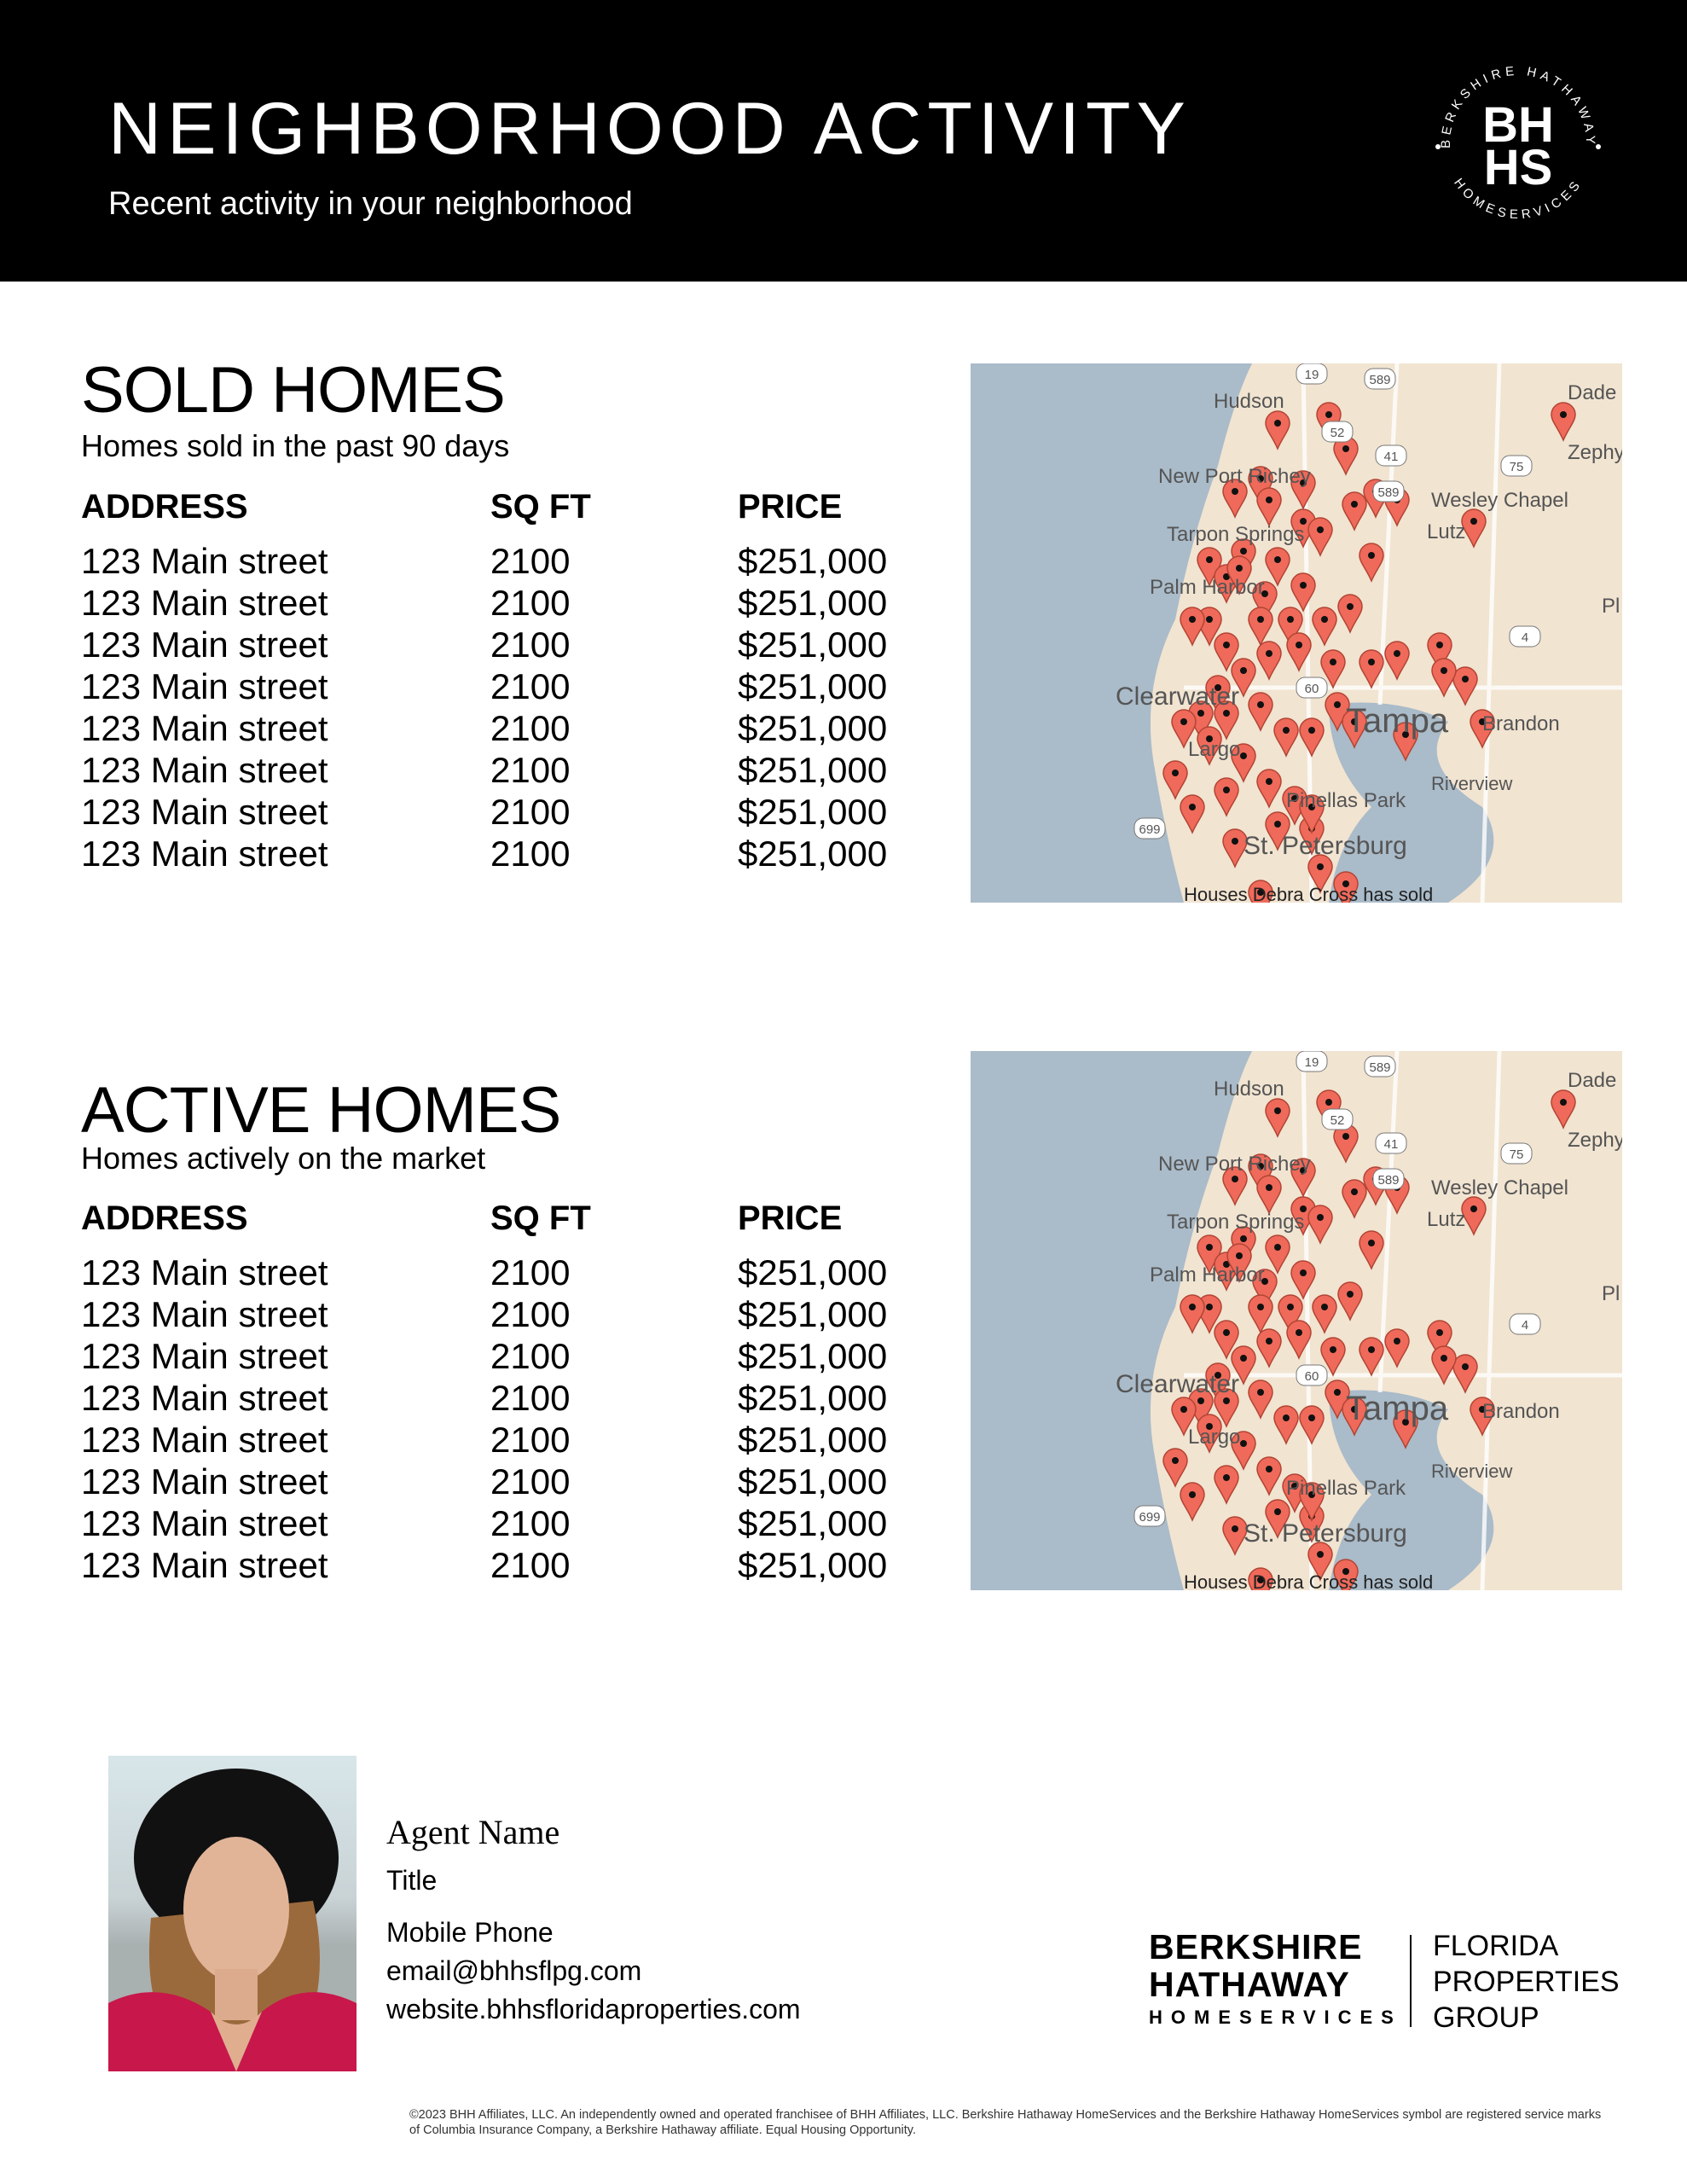 The height and width of the screenshot is (2184, 1687). Describe the element at coordinates (470, 1933) in the screenshot. I see `agent-phone: Mobile Phone` at that location.